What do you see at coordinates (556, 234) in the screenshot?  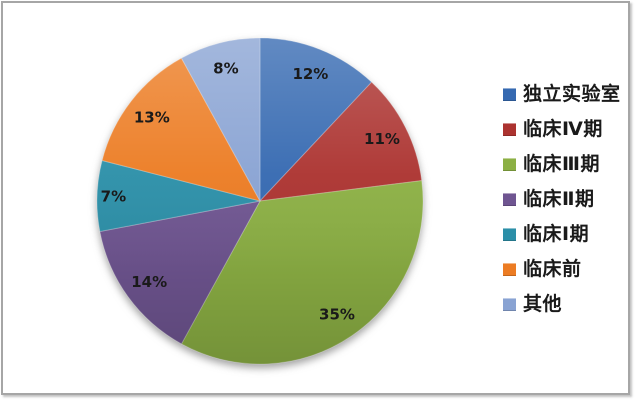 I see `legend-label: 临床Ⅰ期` at bounding box center [556, 234].